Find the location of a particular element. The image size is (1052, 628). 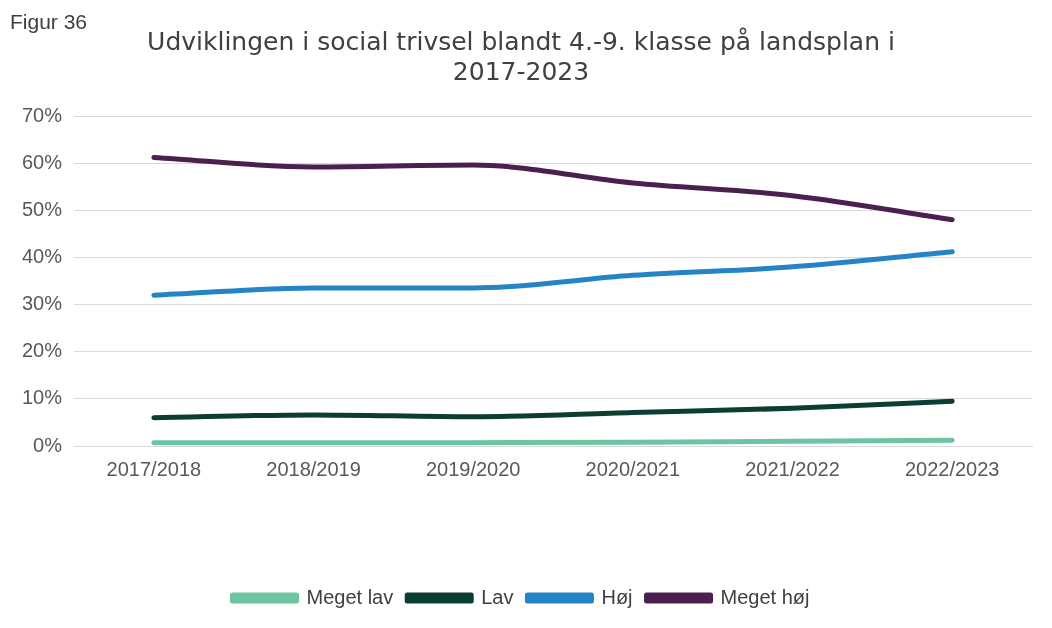

y-tick-label: 30% is located at coordinates (42, 303).